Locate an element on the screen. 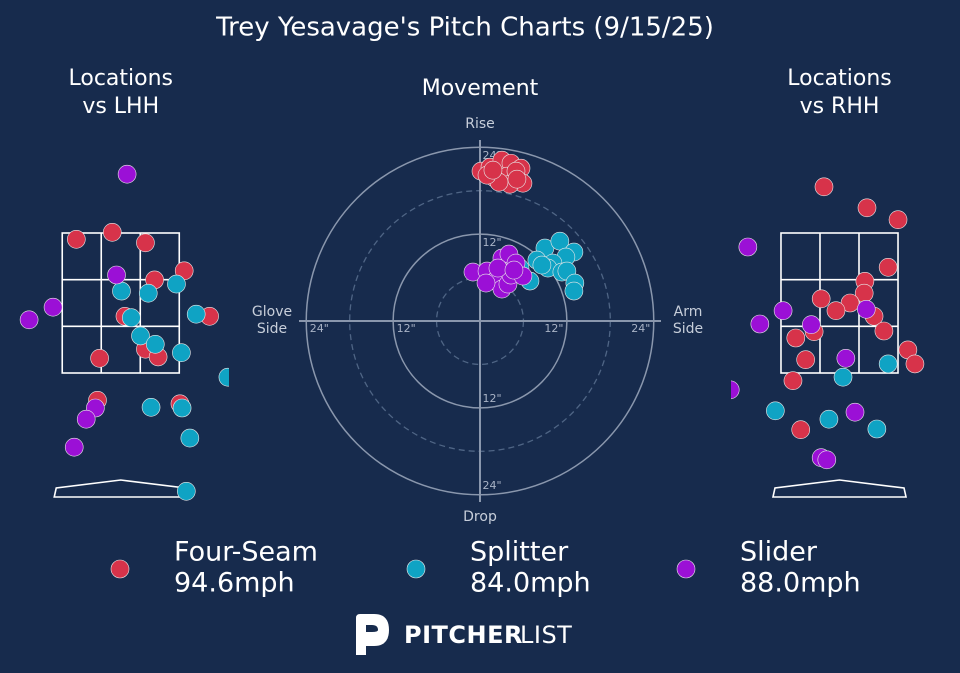  brand-name: LIST is located at coordinates (546, 635).